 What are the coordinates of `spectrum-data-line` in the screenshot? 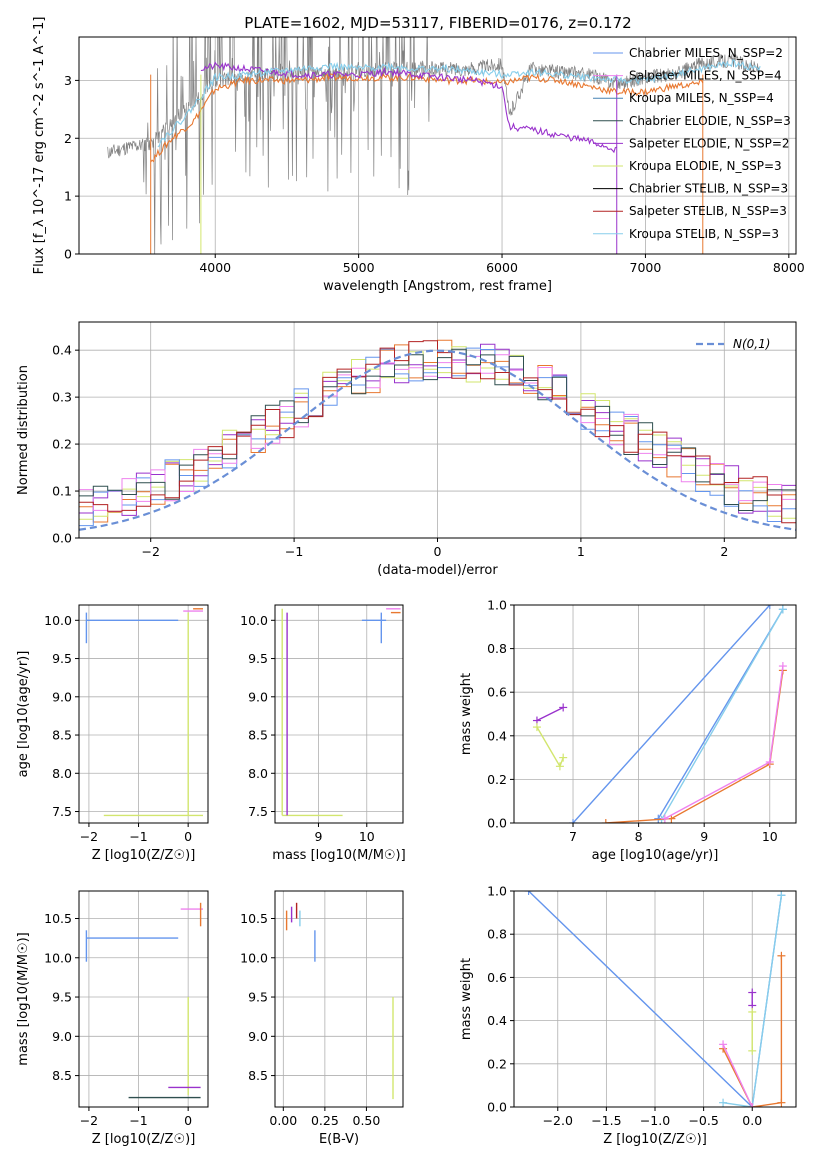 It's located at (434, 145).